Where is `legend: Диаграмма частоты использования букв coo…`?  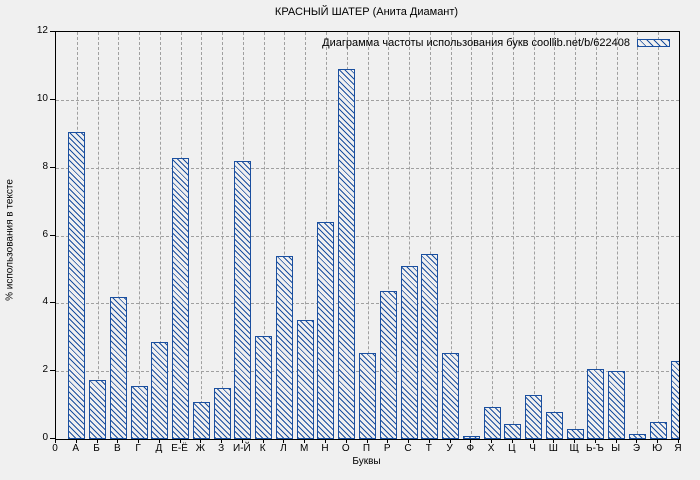 legend: Диаграмма частоты использования букв coo… is located at coordinates (496, 43).